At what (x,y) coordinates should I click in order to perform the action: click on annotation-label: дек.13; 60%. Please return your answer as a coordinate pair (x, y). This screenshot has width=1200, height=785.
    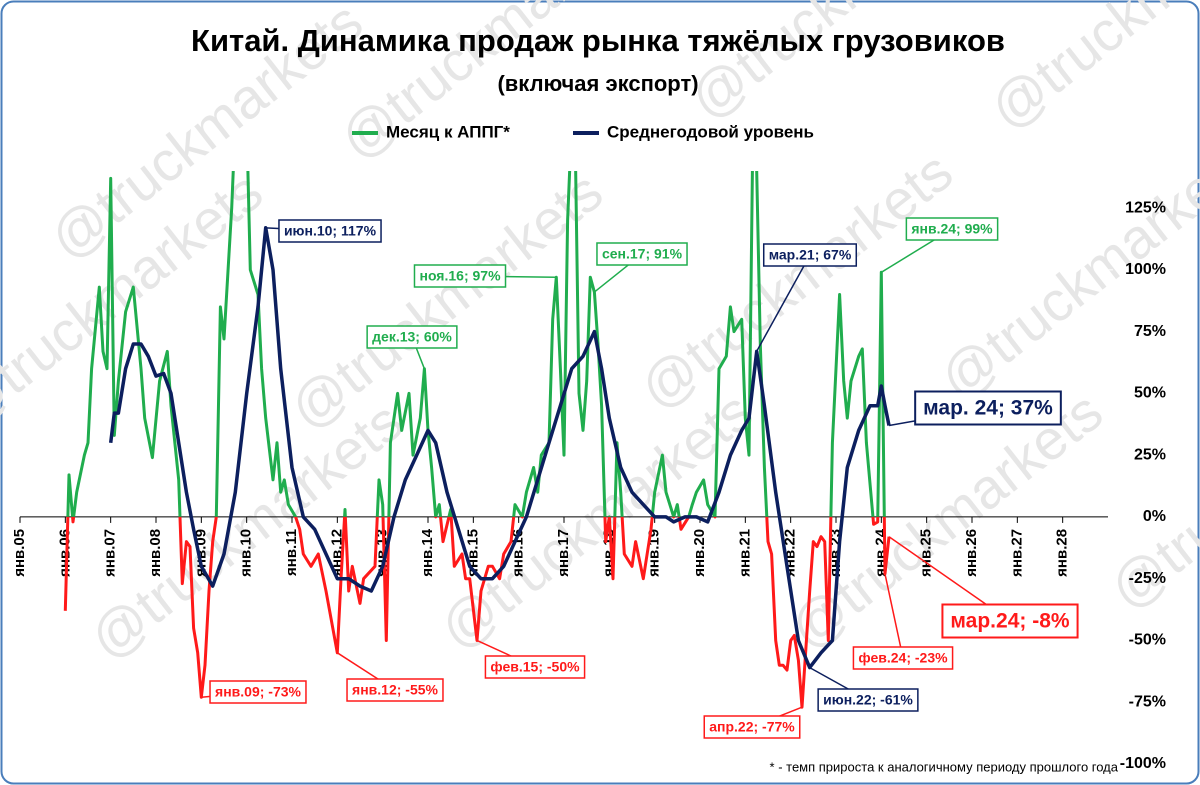
    Looking at the image, I should click on (412, 337).